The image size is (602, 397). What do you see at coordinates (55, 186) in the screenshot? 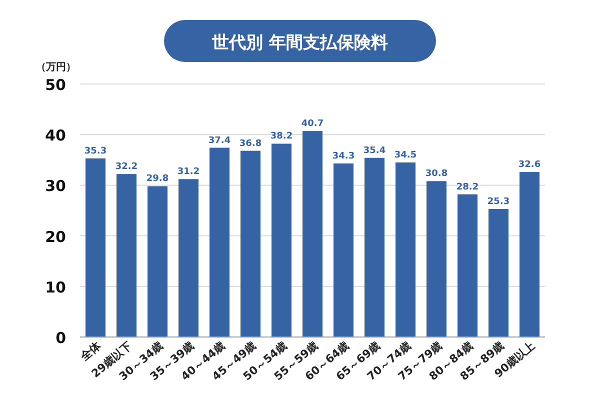
I see `ytick: 30` at bounding box center [55, 186].